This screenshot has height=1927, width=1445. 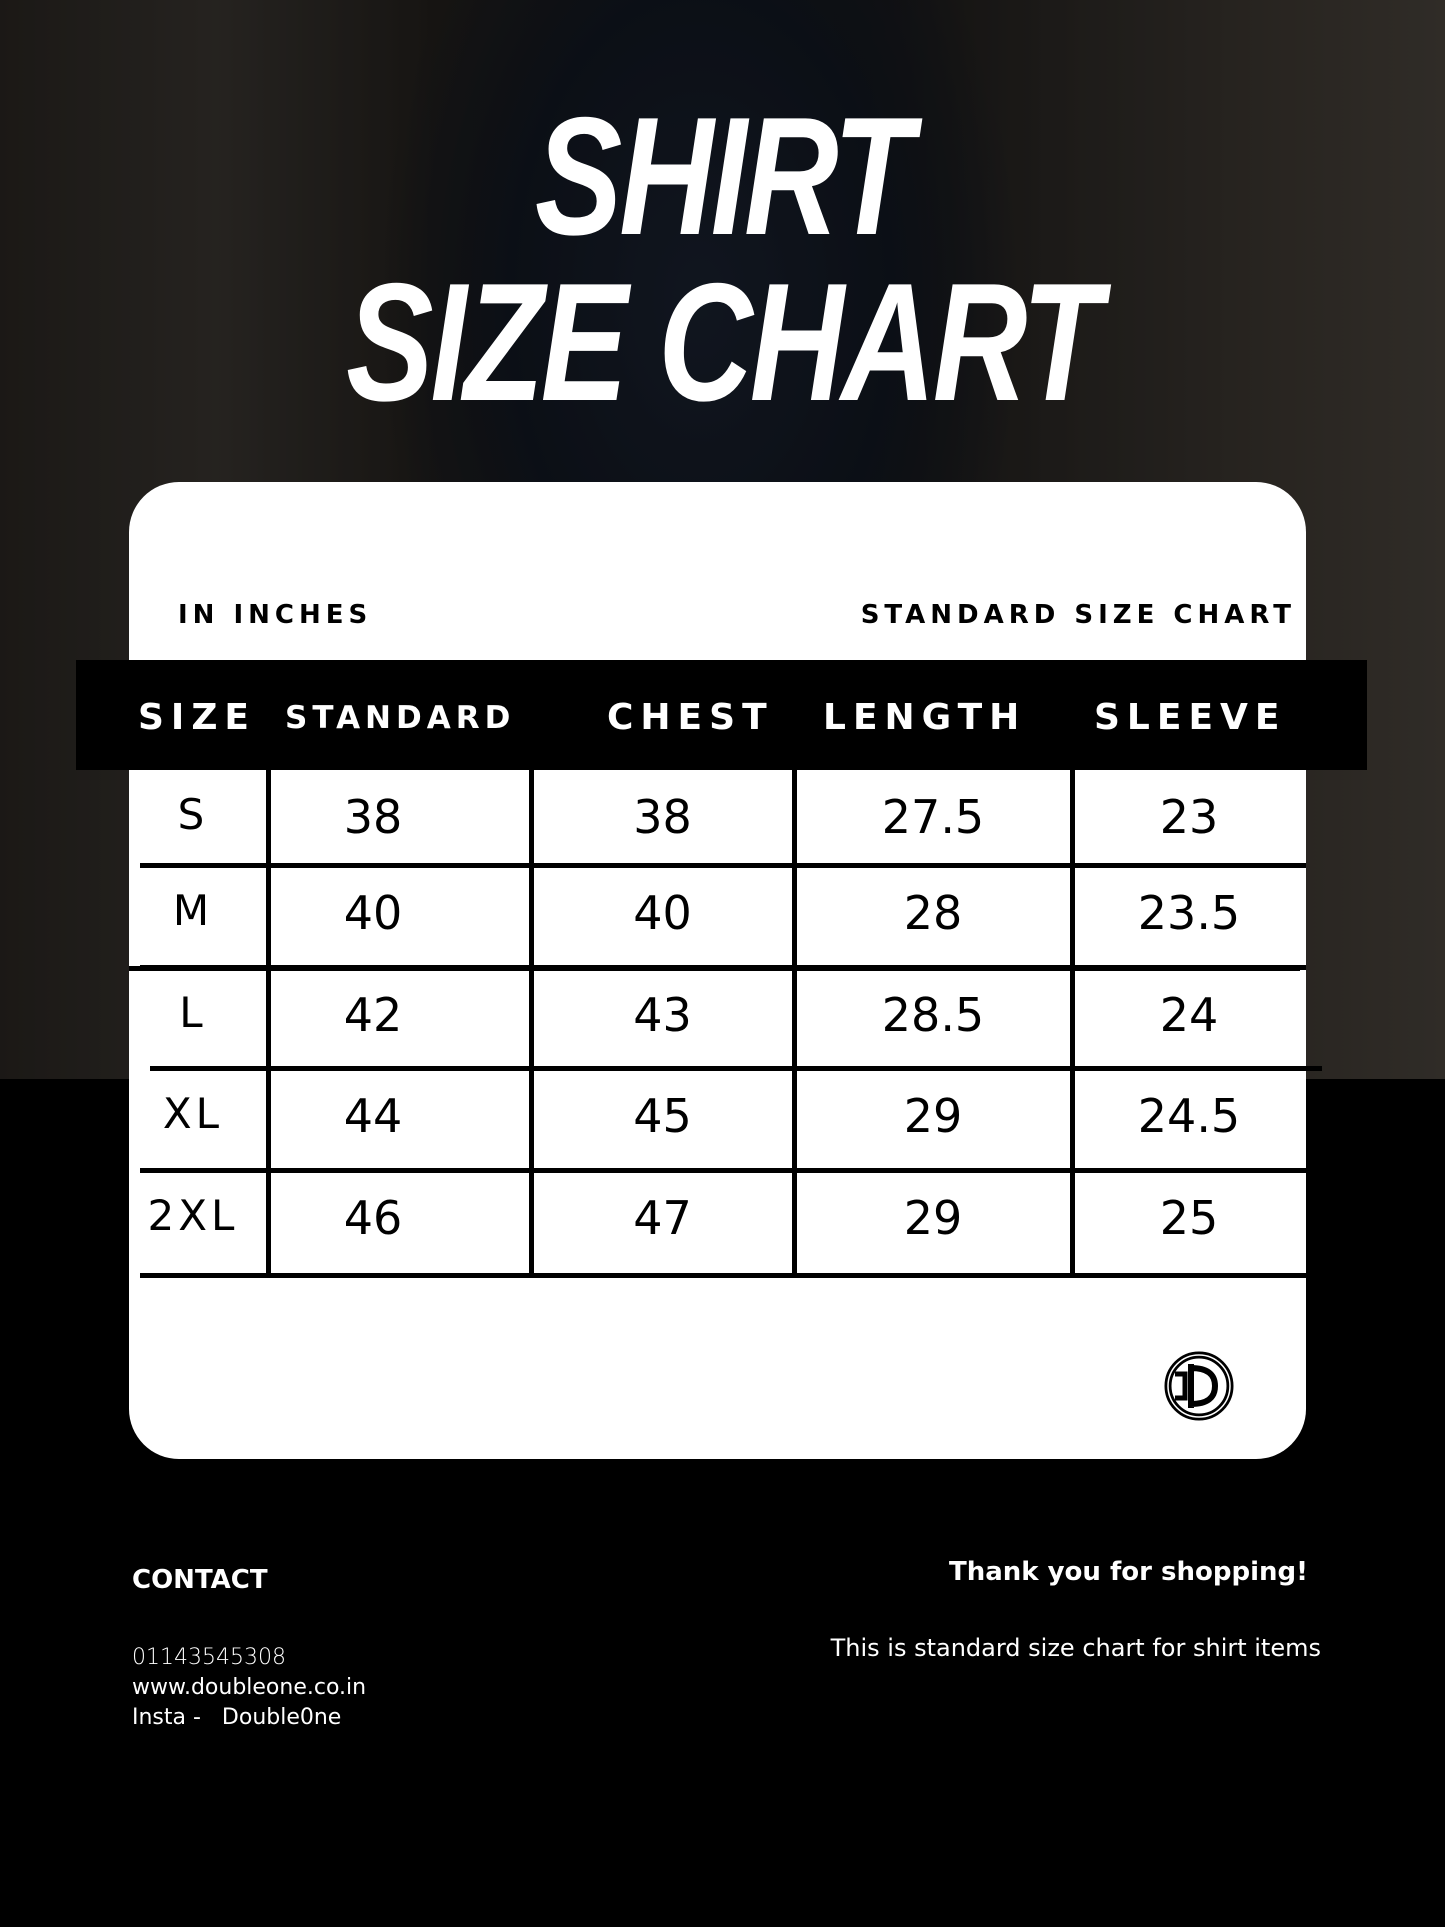 I want to click on size-cell: M, so click(x=193, y=910).